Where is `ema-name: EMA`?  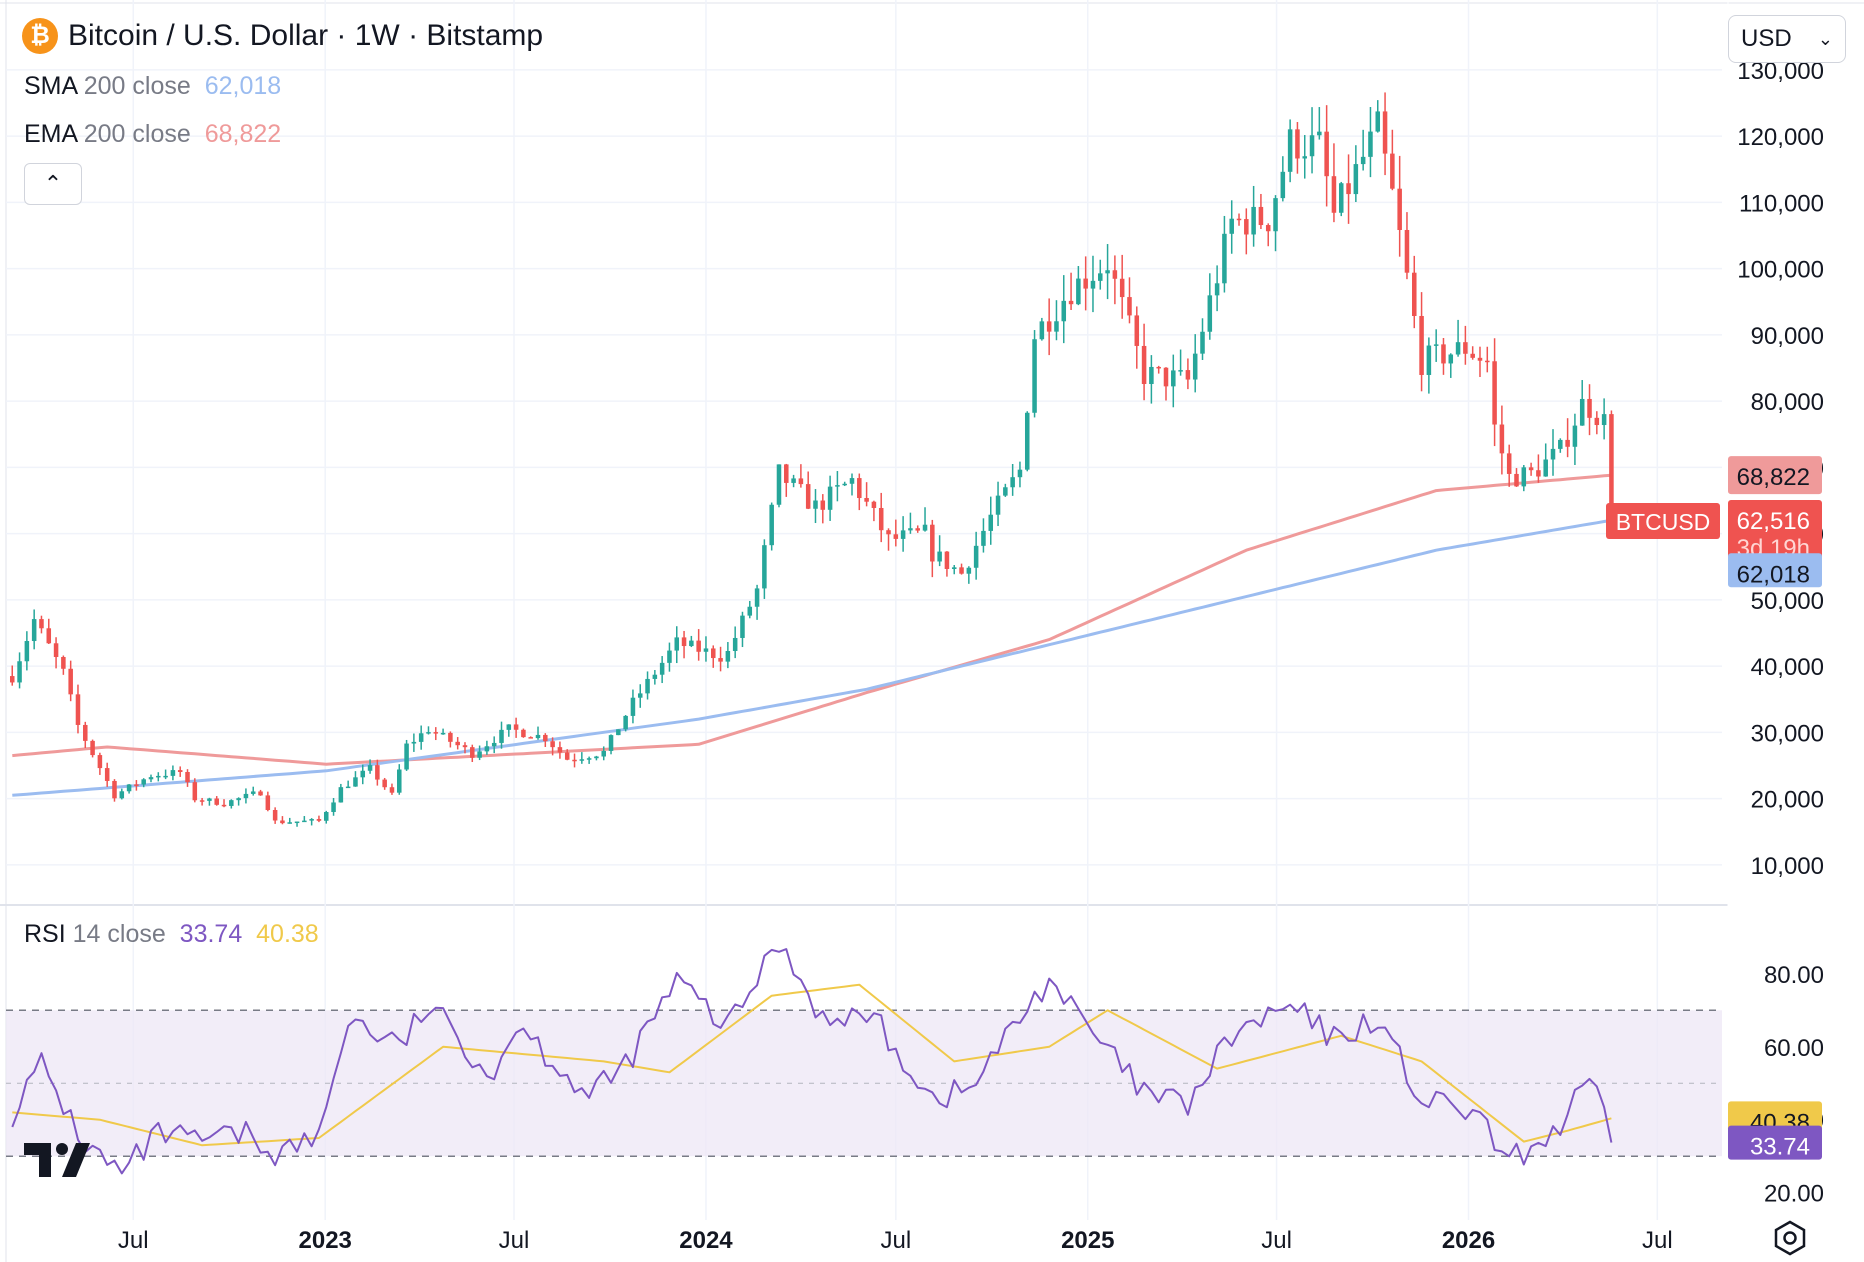
ema-name: EMA is located at coordinates (50, 134).